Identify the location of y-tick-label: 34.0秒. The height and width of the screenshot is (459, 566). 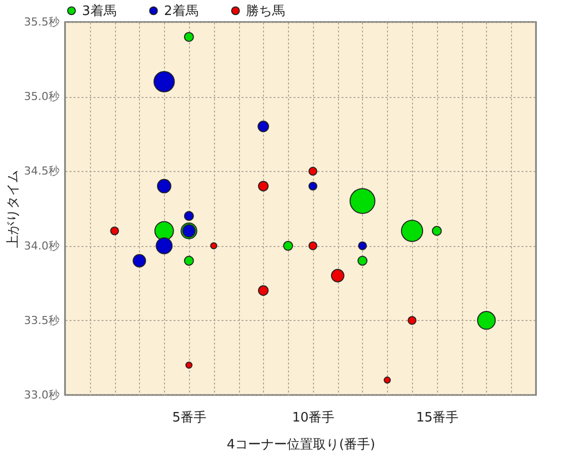
(42, 245).